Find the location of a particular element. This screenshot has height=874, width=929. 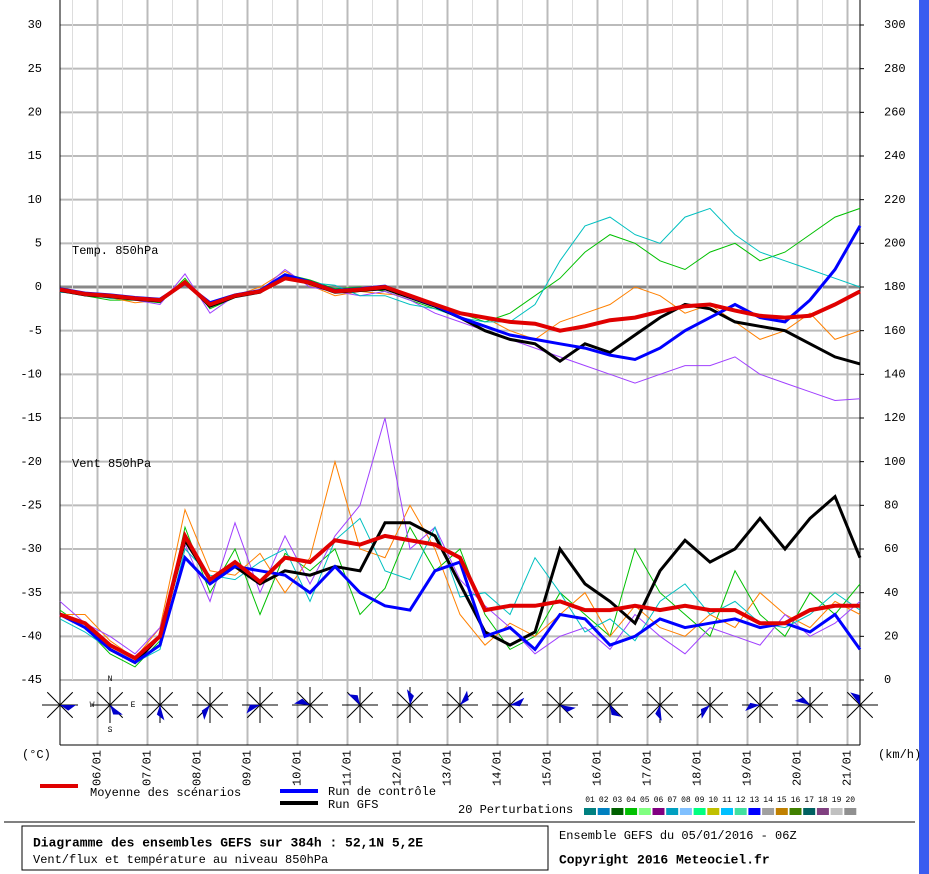

copyright: Copyright 2016 Meteociel.fr is located at coordinates (664, 859).